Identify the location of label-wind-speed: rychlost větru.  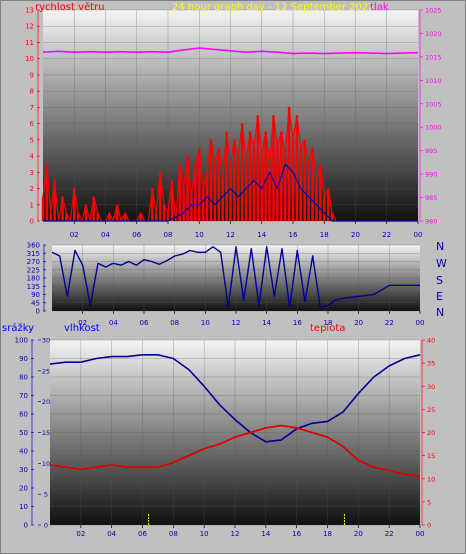
(70, 7).